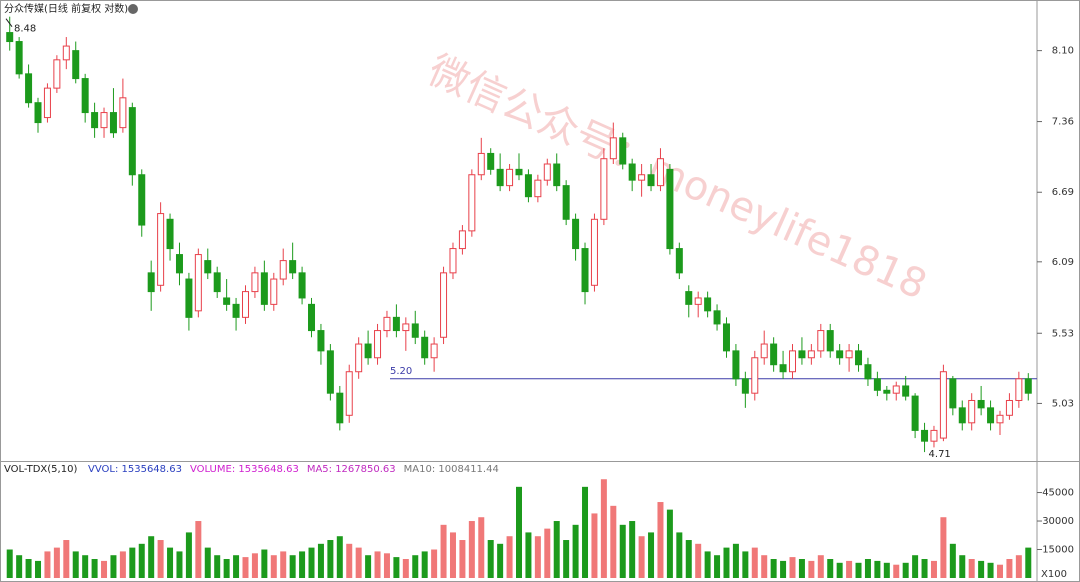  Describe the element at coordinates (451, 469) in the screenshot. I see `indicator-label: MA10: 1008411.44` at that location.